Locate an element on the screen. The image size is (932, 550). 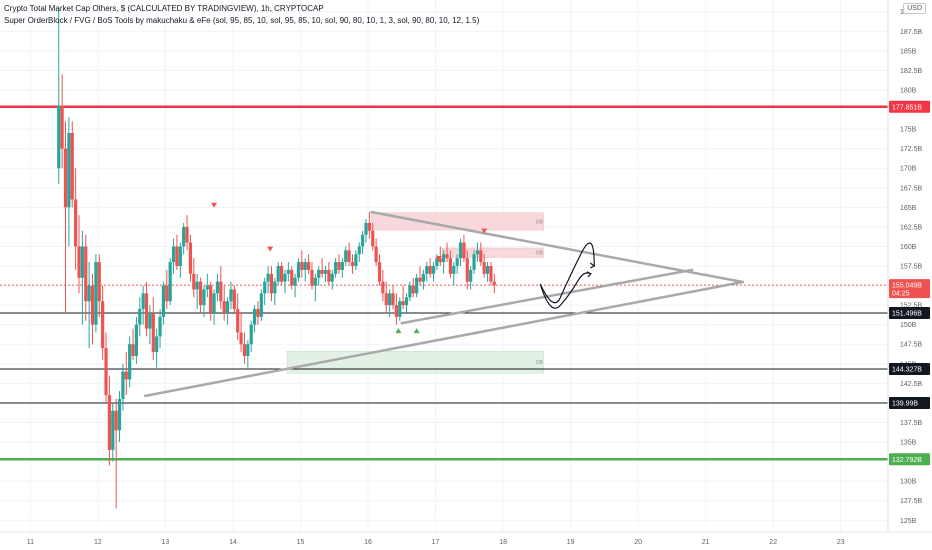
y-tick-label: 152.5B is located at coordinates (911, 306).